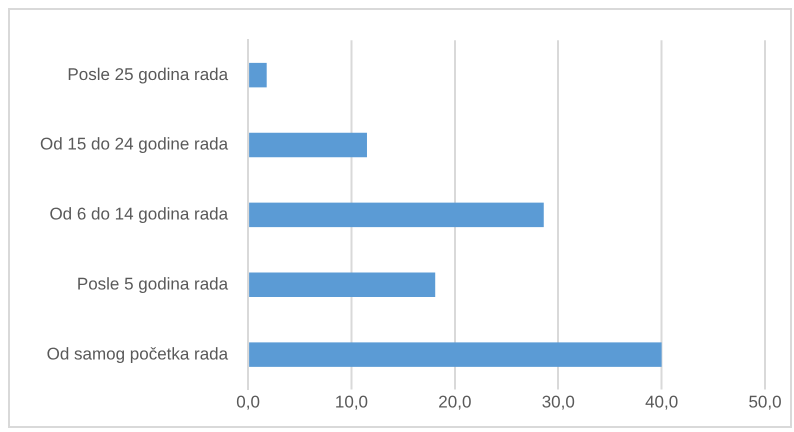 The image size is (794, 432). I want to click on y-tick-label: Od 15 do 24 godine rada, so click(134, 144).